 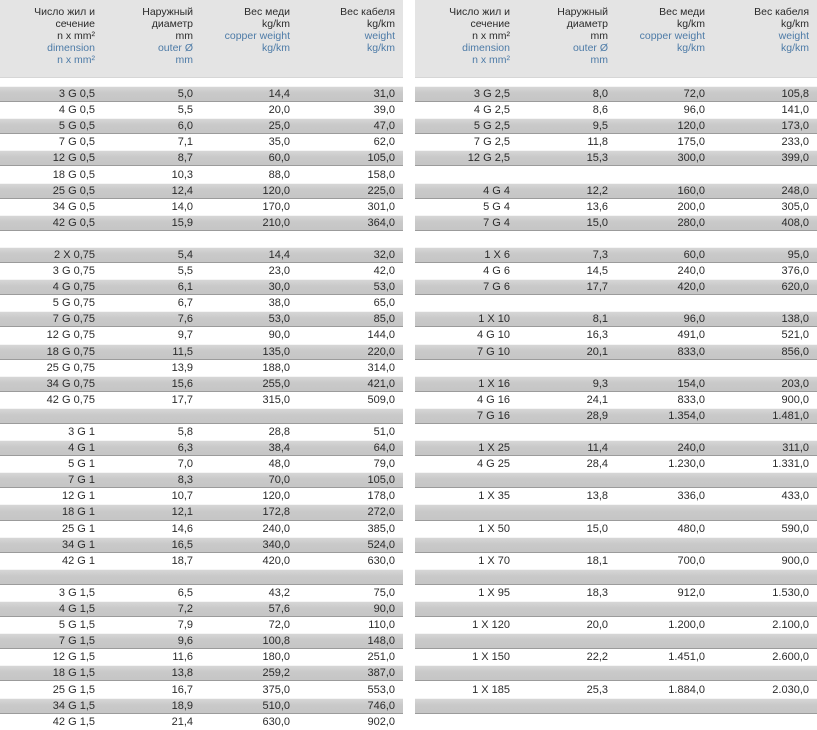 What do you see at coordinates (496, 222) in the screenshot?
I see `cell-dimension: 7 G 4` at bounding box center [496, 222].